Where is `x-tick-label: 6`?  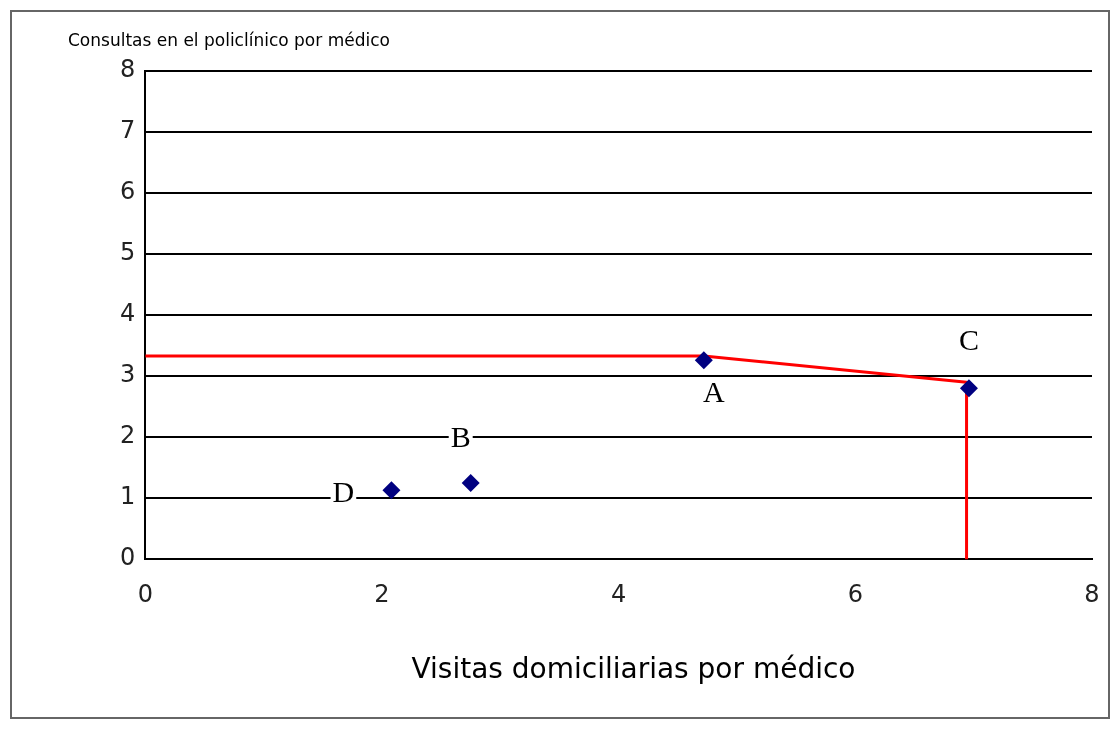 x-tick-label: 6 is located at coordinates (855, 593).